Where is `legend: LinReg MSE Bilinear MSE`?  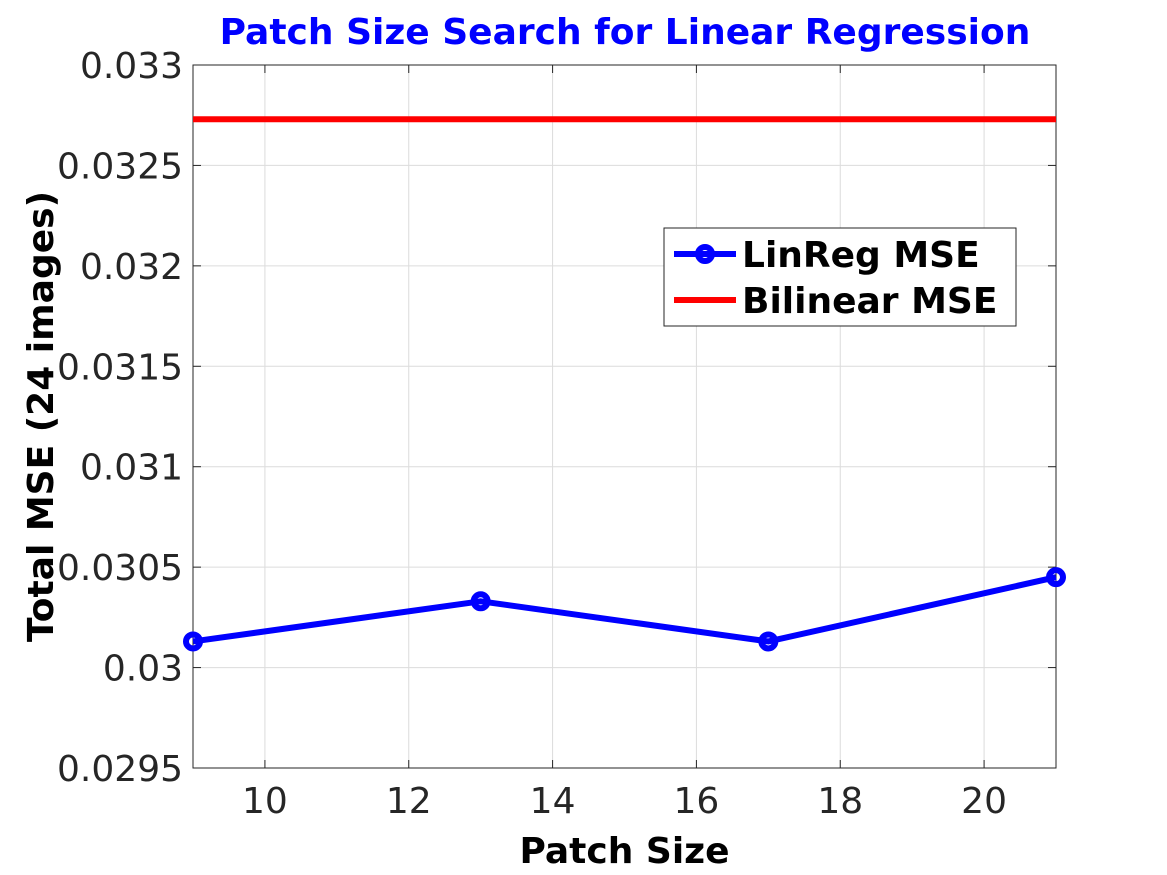
legend: LinReg MSE Bilinear MSE is located at coordinates (840, 277).